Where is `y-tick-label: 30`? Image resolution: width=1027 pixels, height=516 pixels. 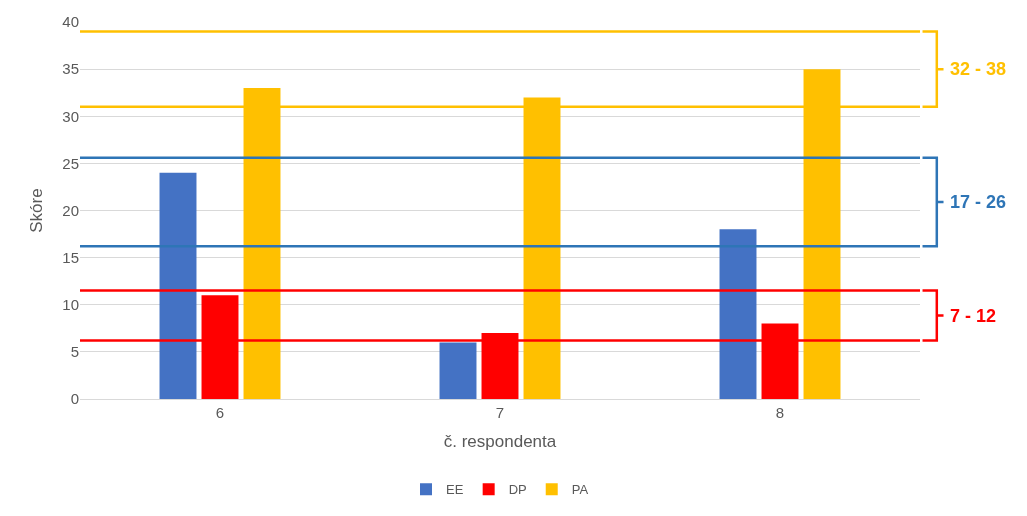
y-tick-label: 30 is located at coordinates (70, 116).